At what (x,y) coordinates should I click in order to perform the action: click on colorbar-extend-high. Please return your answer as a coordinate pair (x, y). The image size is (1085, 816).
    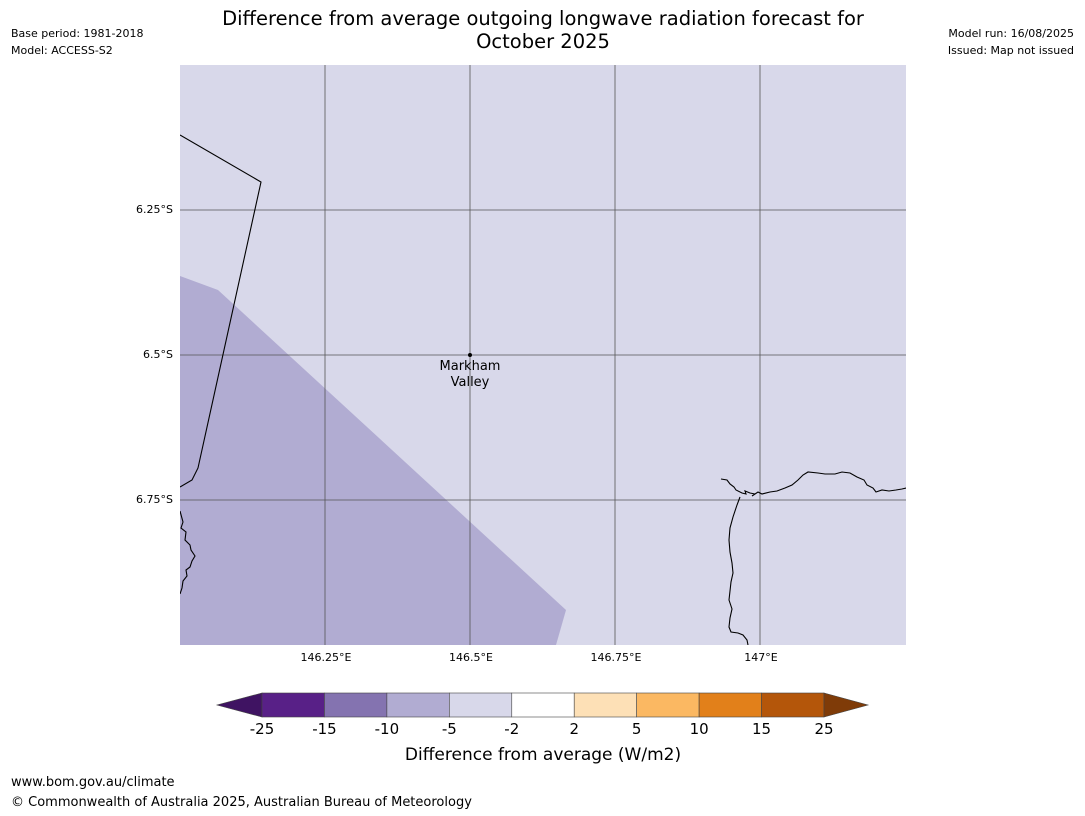
    Looking at the image, I should click on (846, 705).